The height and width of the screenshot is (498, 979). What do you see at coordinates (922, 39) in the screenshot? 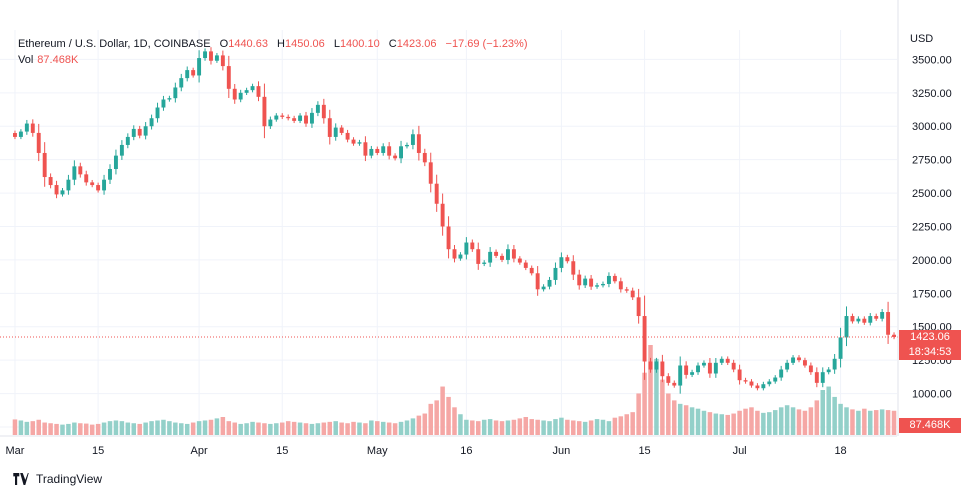
I see `currency-label: USD` at bounding box center [922, 39].